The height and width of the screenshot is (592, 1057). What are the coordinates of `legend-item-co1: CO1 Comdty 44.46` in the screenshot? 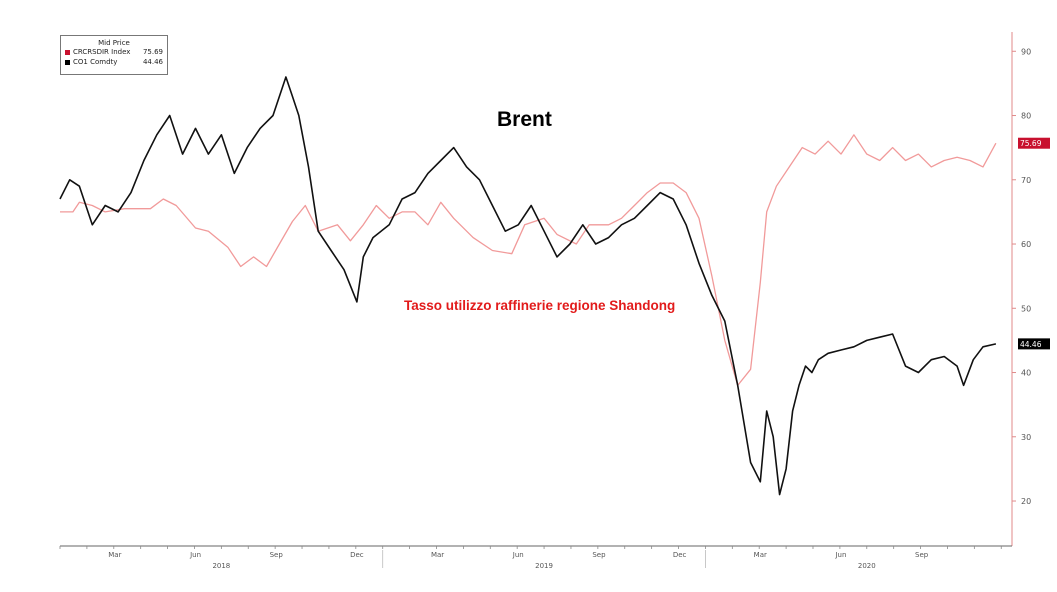 It's located at (116, 62).